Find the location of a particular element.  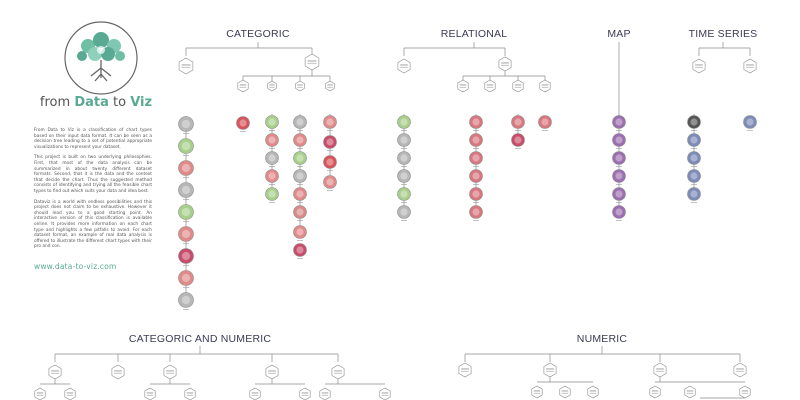

website-link: www.data-to-viz.com is located at coordinates (75, 266).